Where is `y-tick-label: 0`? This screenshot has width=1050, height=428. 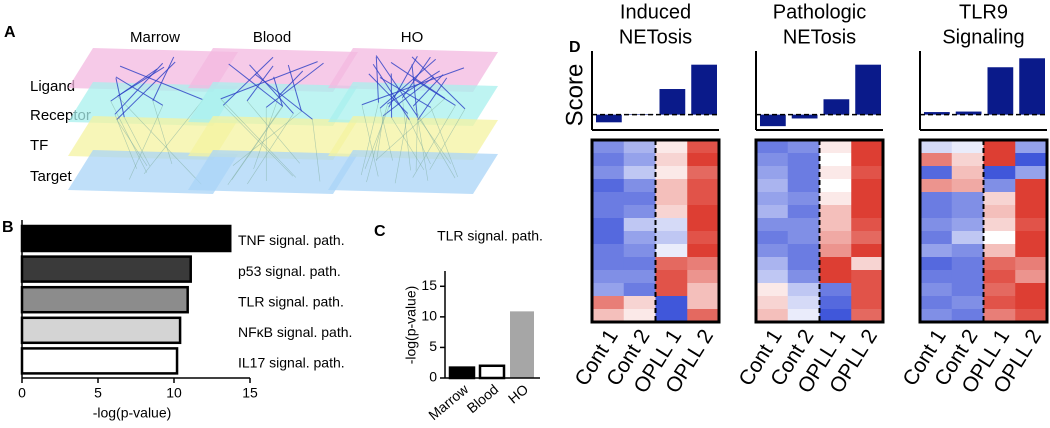 y-tick-label: 0 is located at coordinates (433, 377).